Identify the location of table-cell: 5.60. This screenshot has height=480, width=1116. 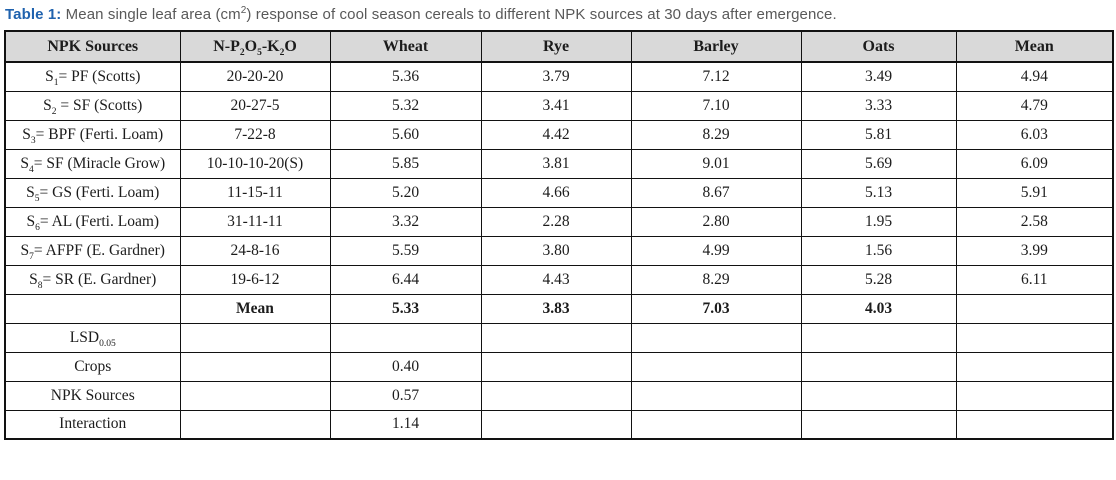
(405, 134).